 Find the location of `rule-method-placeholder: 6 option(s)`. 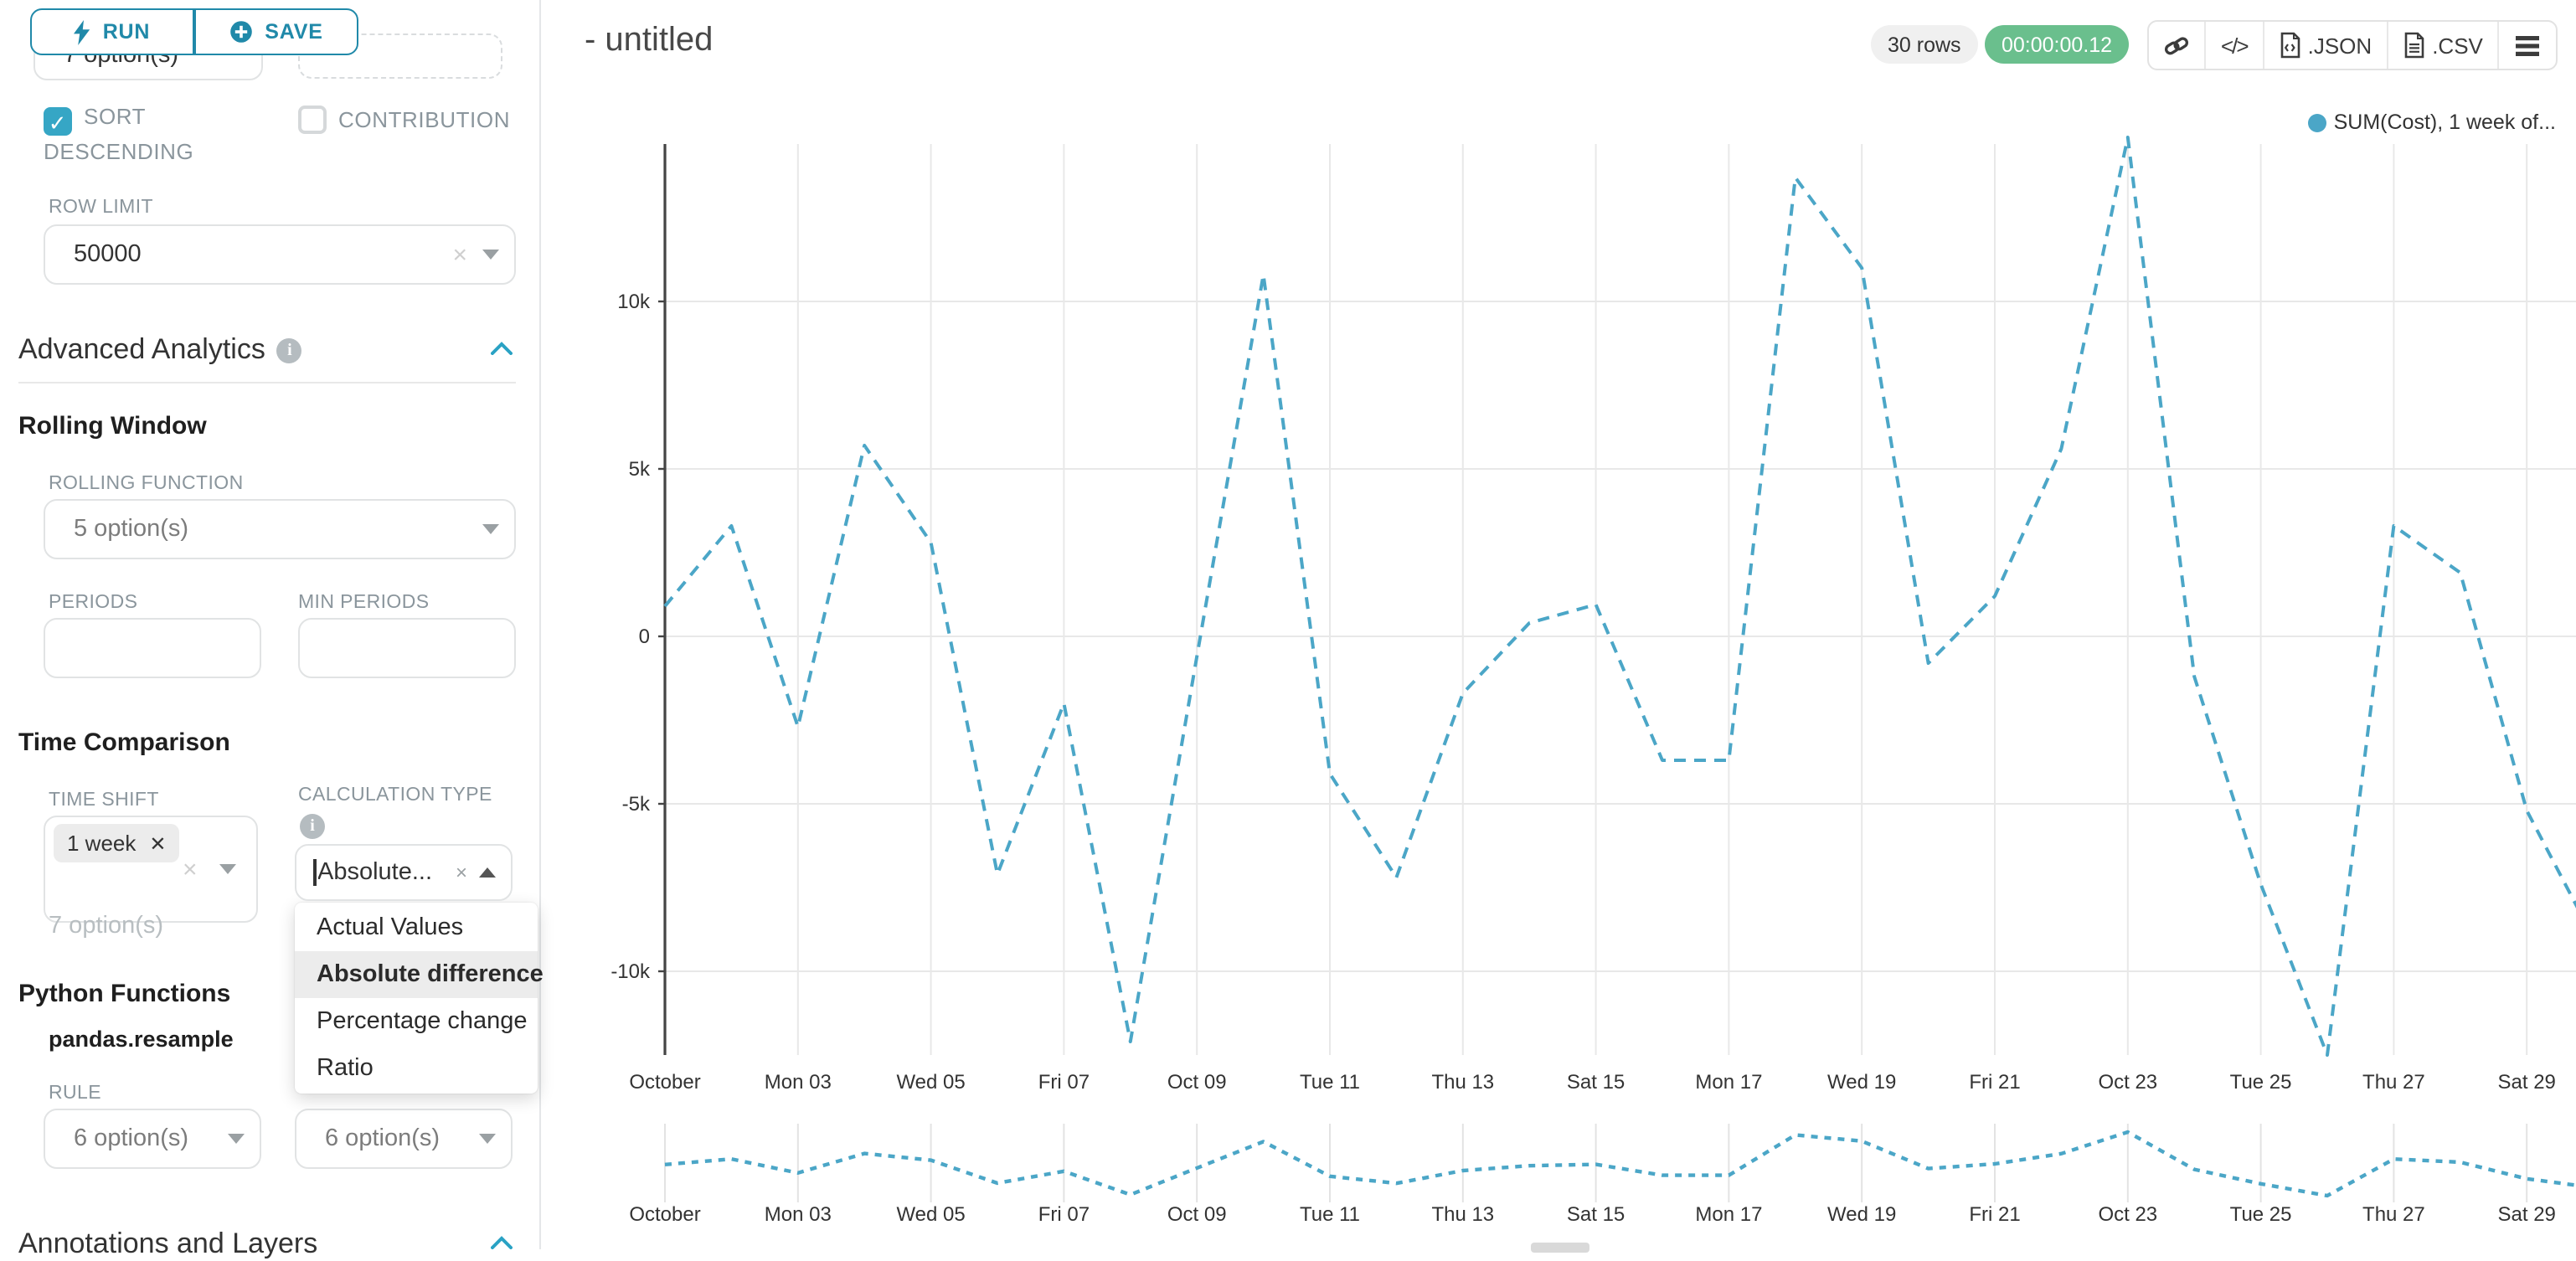

rule-method-placeholder: 6 option(s) is located at coordinates (382, 1138).